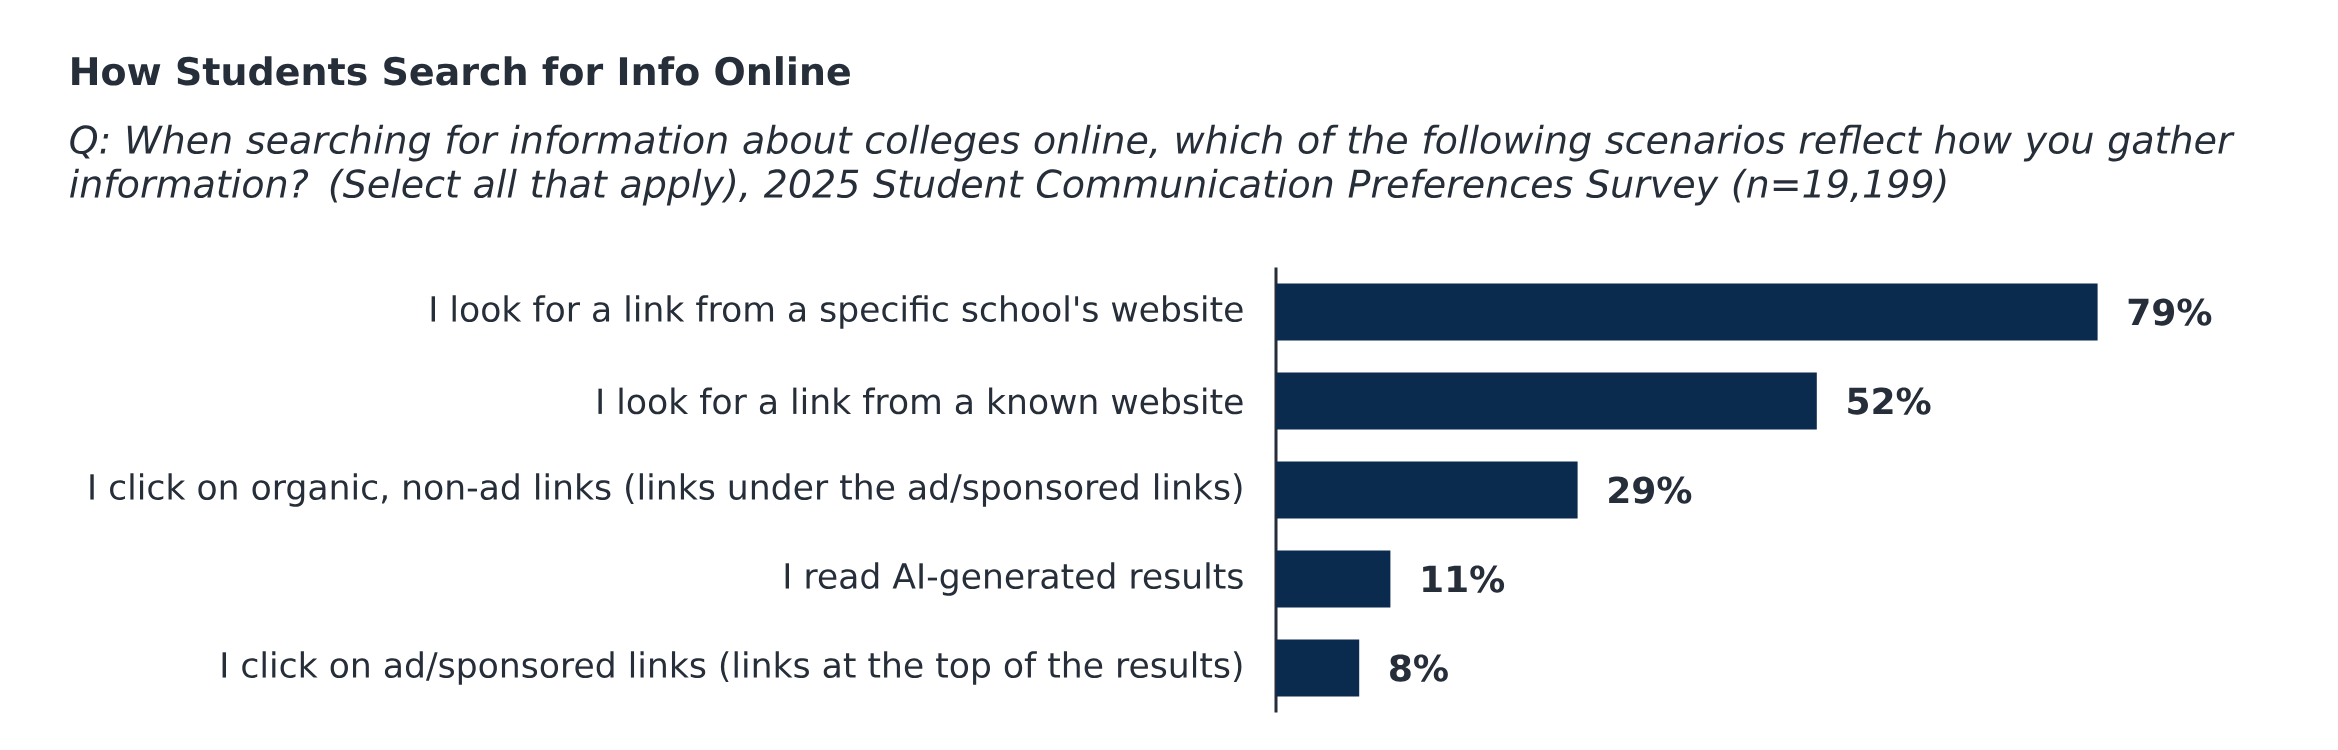 This screenshot has height=750, width=2338. What do you see at coordinates (1014, 579) in the screenshot?
I see `y-tick-label: I read AI-generated results` at bounding box center [1014, 579].